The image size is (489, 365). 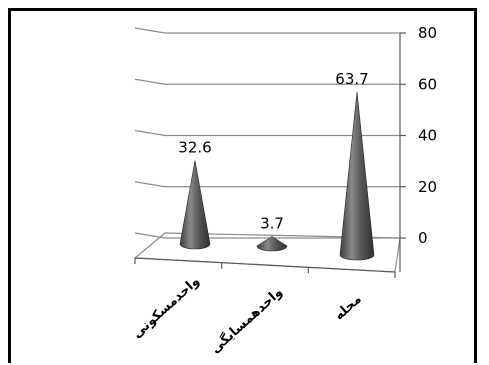 I want to click on data-label: 32.6, so click(x=194, y=147).